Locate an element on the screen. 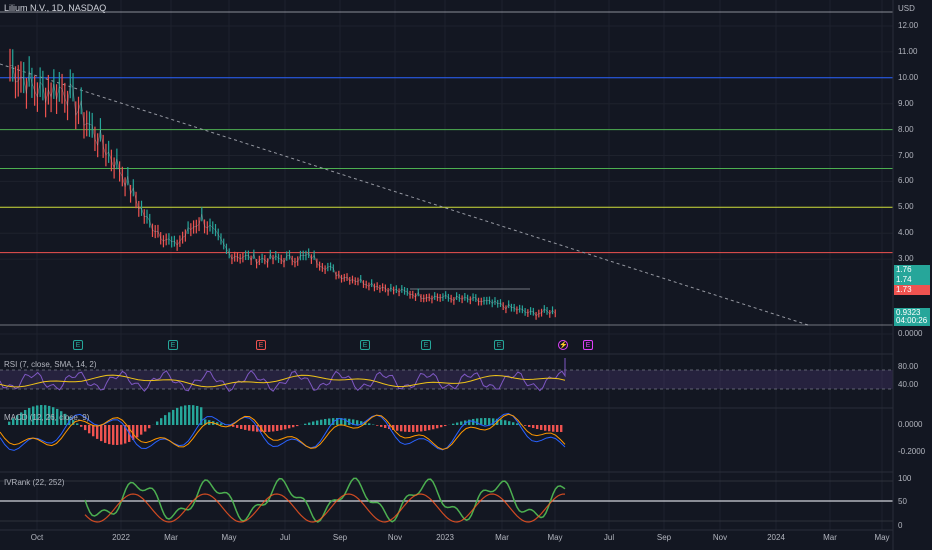 The image size is (932, 550). macd-title: MACD (12, 26, close, 9) is located at coordinates (47, 417).